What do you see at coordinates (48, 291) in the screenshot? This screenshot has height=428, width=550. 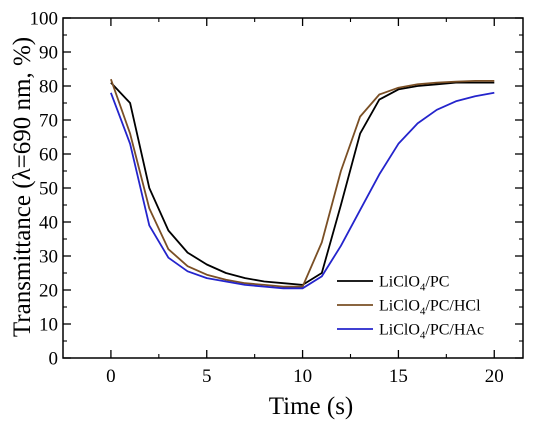 I see `y-tick-label: 20` at bounding box center [48, 291].